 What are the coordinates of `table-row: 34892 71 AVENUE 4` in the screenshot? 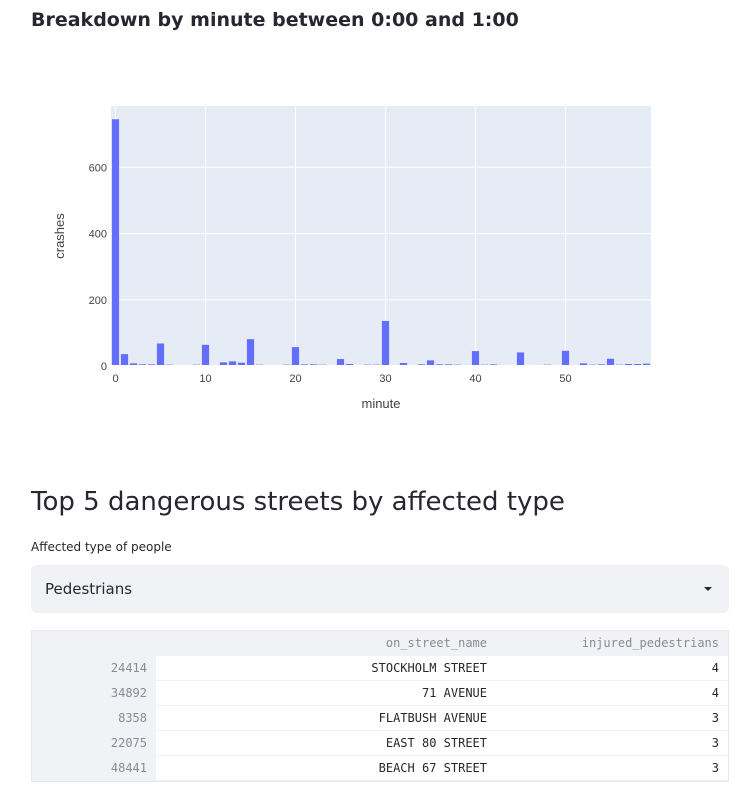 It's located at (380, 693).